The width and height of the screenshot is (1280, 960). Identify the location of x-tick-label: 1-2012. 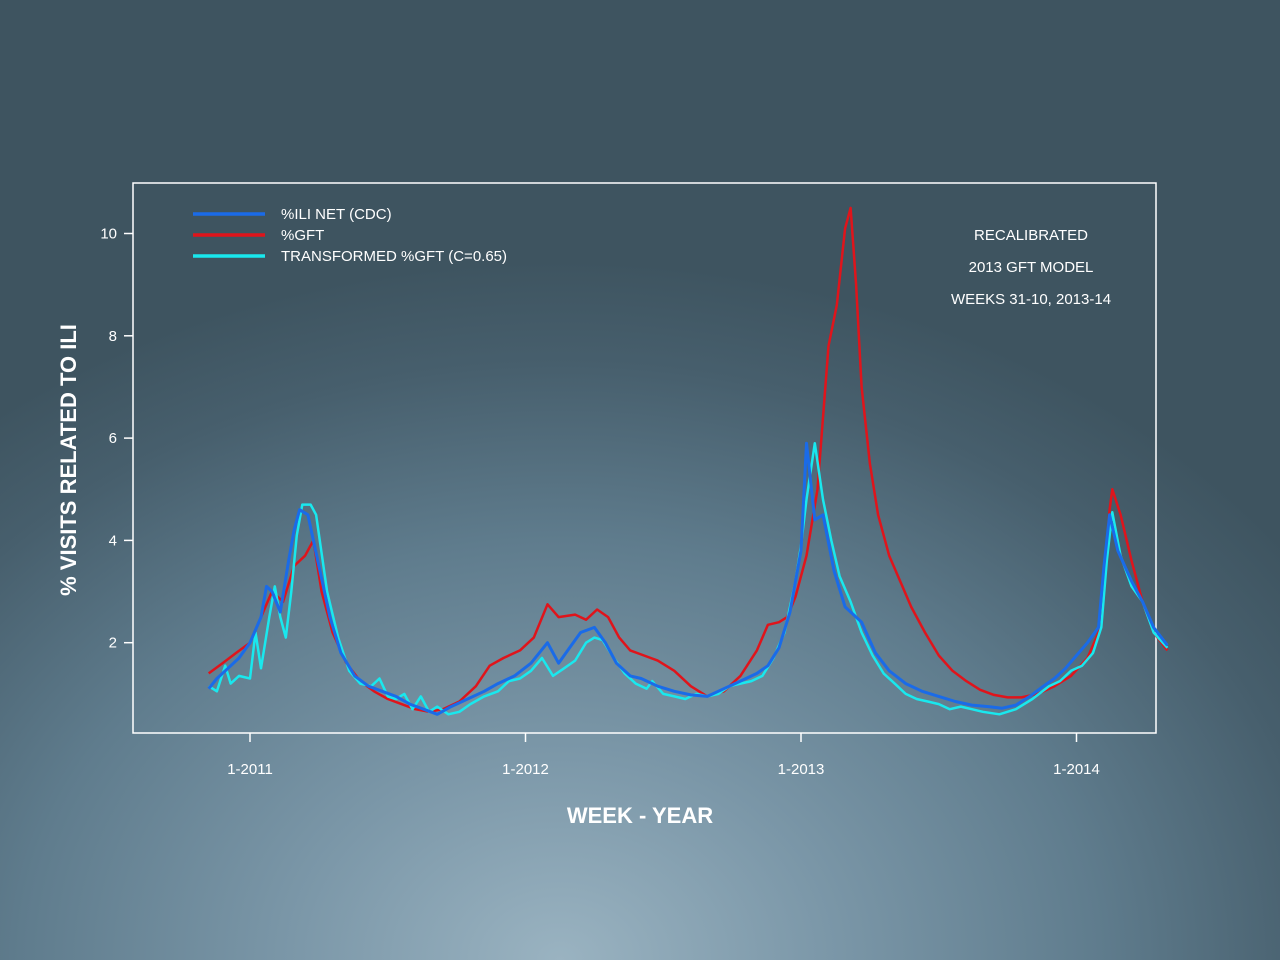
(525, 769).